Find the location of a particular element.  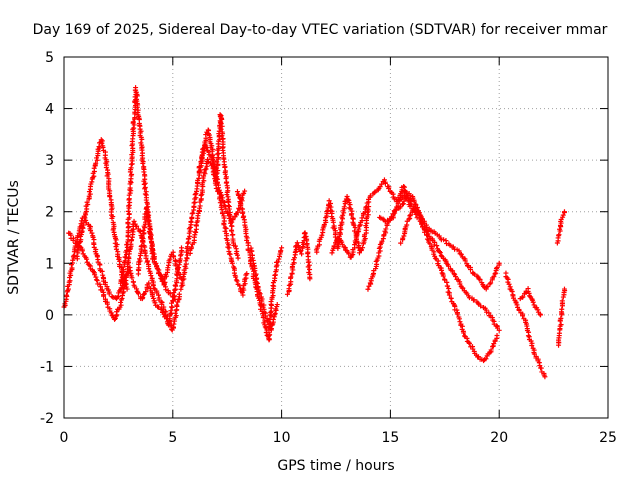

y-axis-label: SDTVAR / TECUs is located at coordinates (14, 237).